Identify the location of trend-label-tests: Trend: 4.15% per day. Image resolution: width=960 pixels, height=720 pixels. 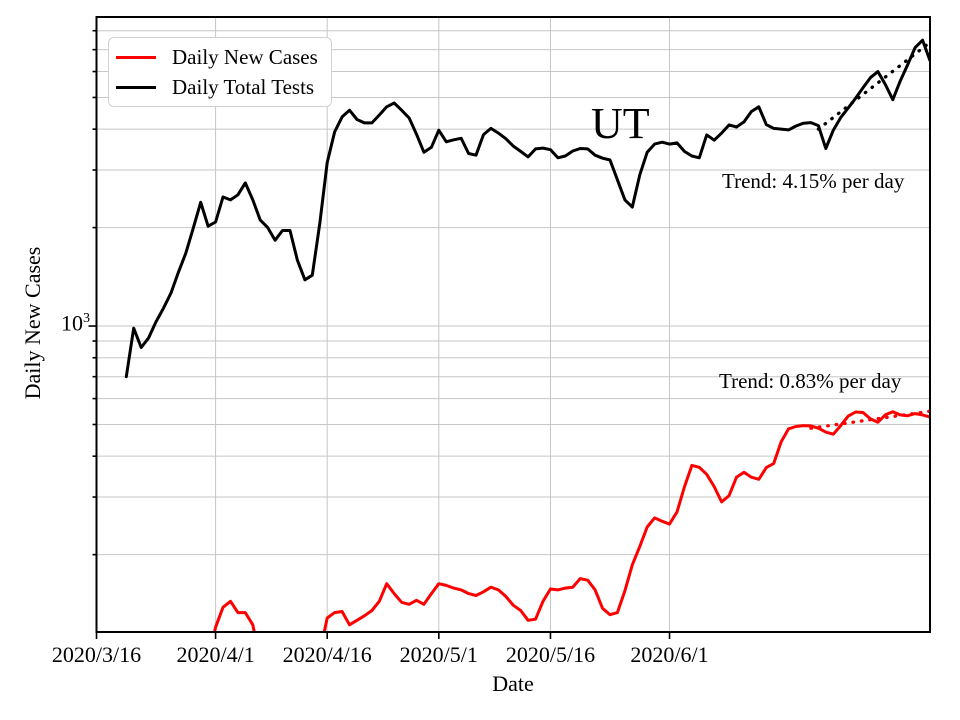
(813, 181).